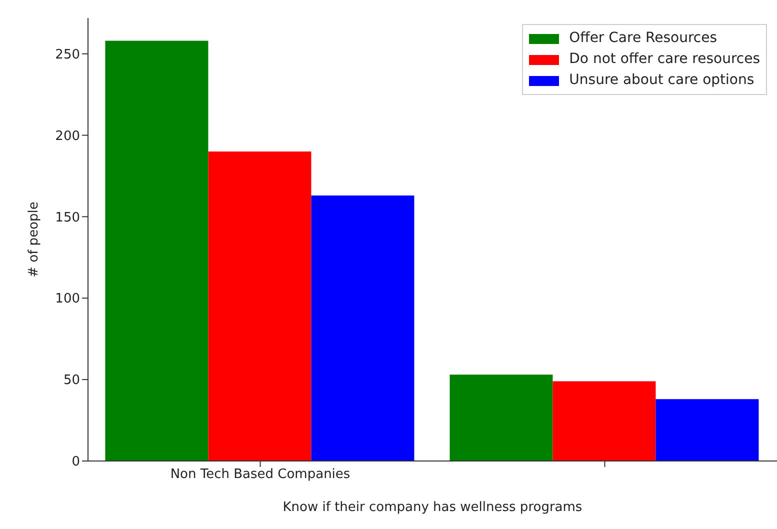  What do you see at coordinates (664, 59) in the screenshot?
I see `legend-label: Do not offer care resources` at bounding box center [664, 59].